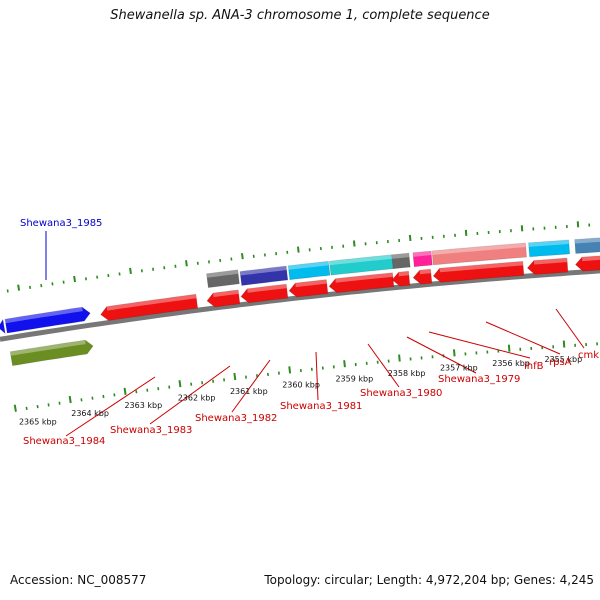 This screenshot has width=600, height=600. What do you see at coordinates (301, 384) in the screenshot?
I see `ruler-label: 2360 kbp` at bounding box center [301, 384].